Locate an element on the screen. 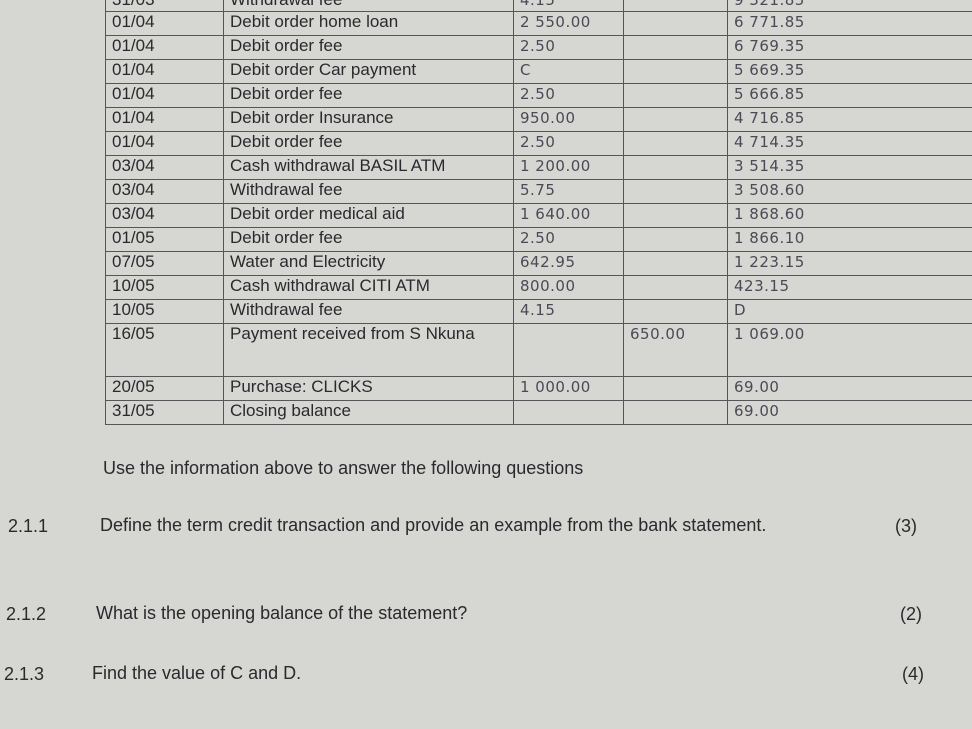 The width and height of the screenshot is (972, 729). question-number: 2.1.1 is located at coordinates (28, 526).